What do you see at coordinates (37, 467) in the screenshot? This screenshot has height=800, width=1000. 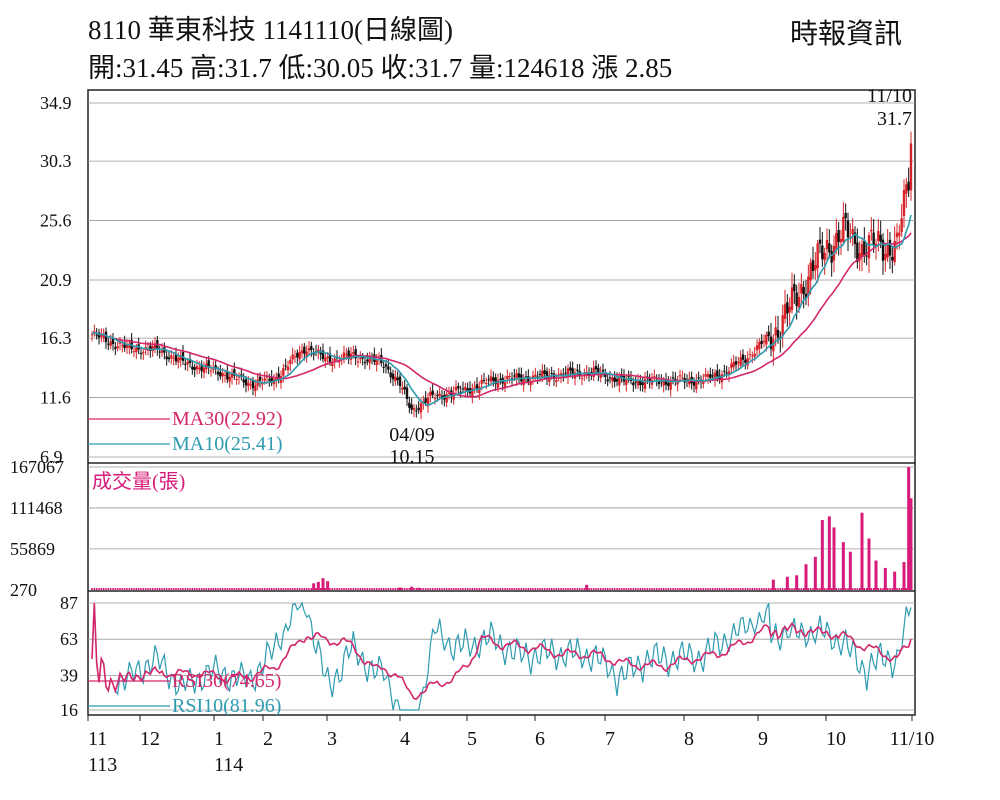 I see `volume-y-tick-label: 167067` at bounding box center [37, 467].